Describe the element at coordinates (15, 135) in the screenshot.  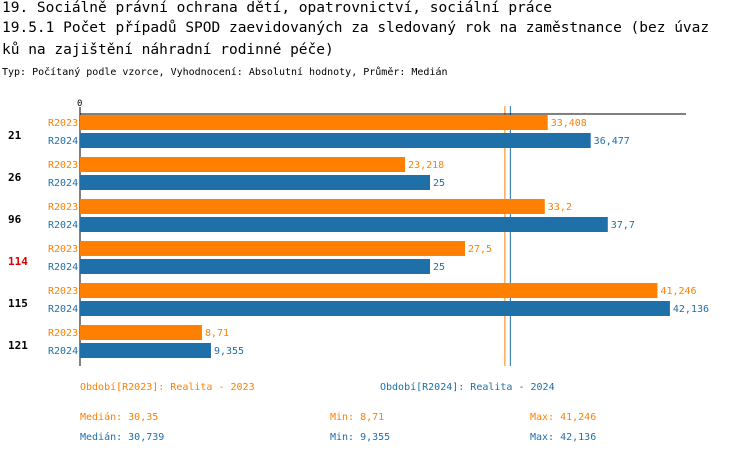
I see `category-label: 21` at that location.